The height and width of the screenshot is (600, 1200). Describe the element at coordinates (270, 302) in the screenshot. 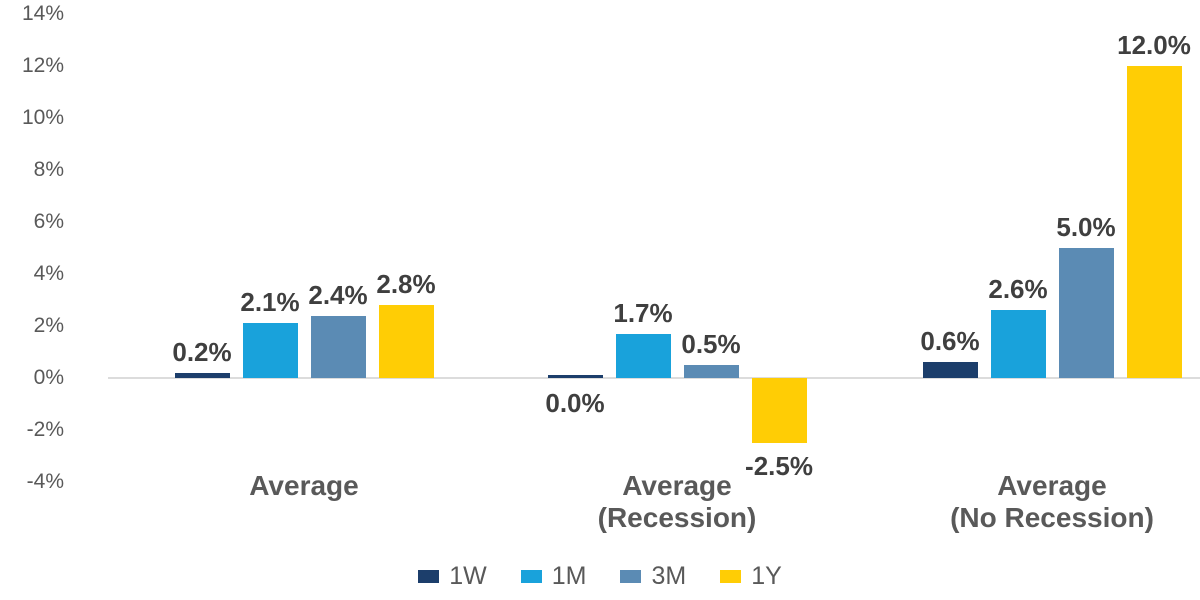

I see `data-label: 2.1%` at that location.